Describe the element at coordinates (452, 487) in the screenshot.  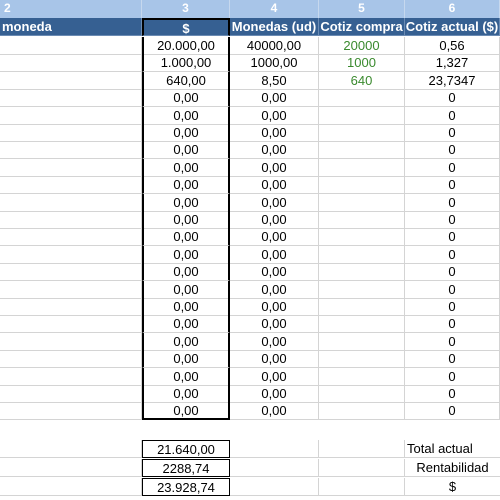
I see `summary-label-cell: $` at that location.